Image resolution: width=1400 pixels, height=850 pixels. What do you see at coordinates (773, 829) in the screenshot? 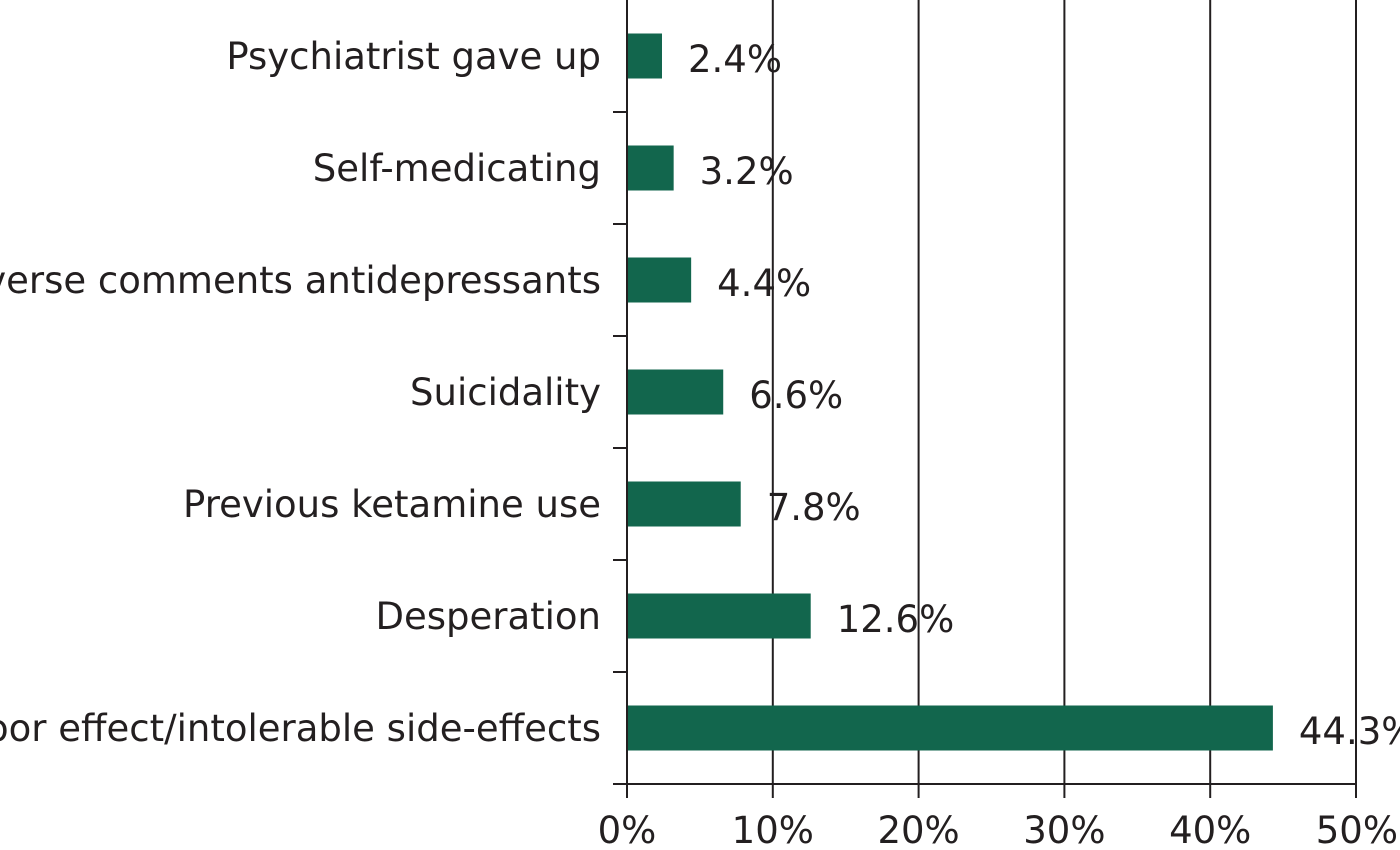
I see `x-tick-label-10: 10%` at bounding box center [773, 829].